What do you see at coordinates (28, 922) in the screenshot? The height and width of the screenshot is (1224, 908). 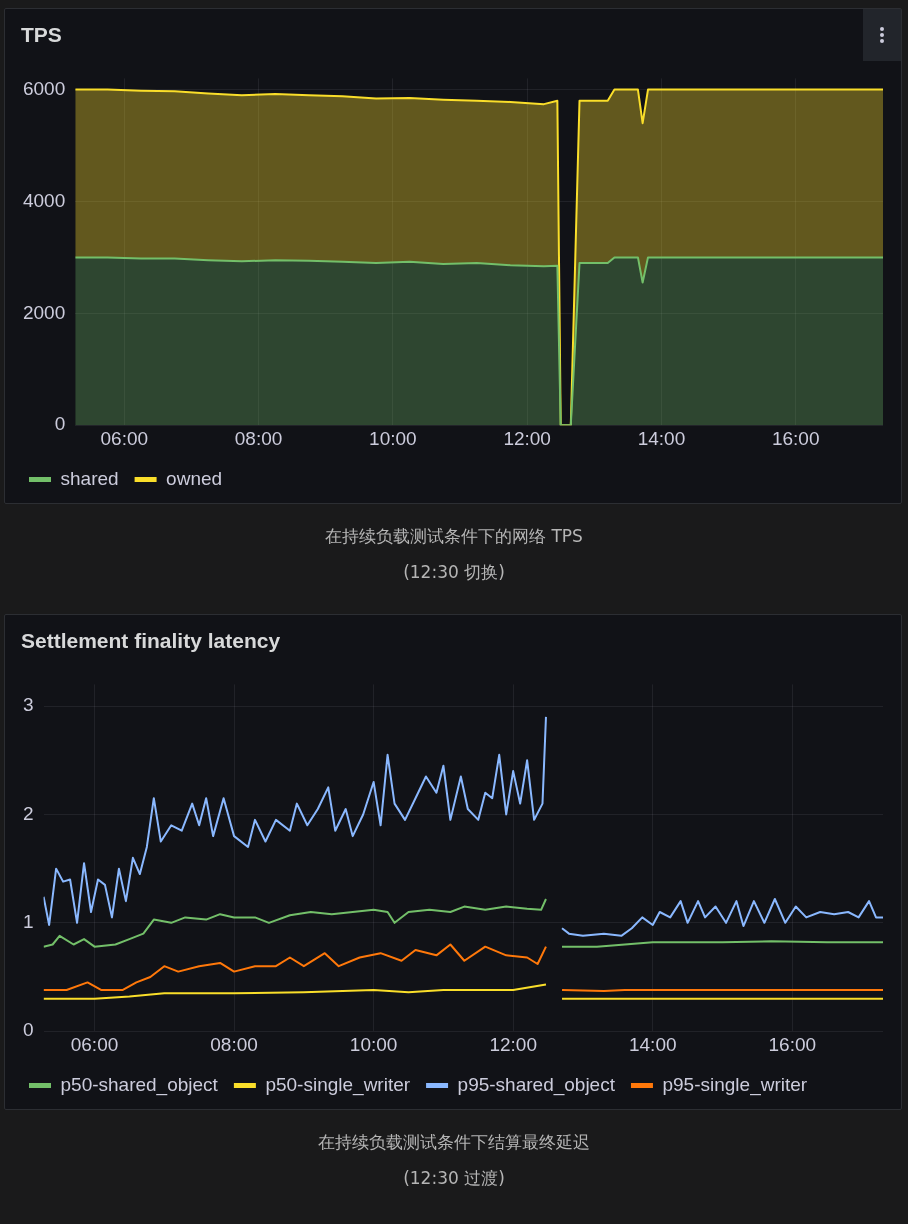 I see `y-tick-label: 1` at bounding box center [28, 922].